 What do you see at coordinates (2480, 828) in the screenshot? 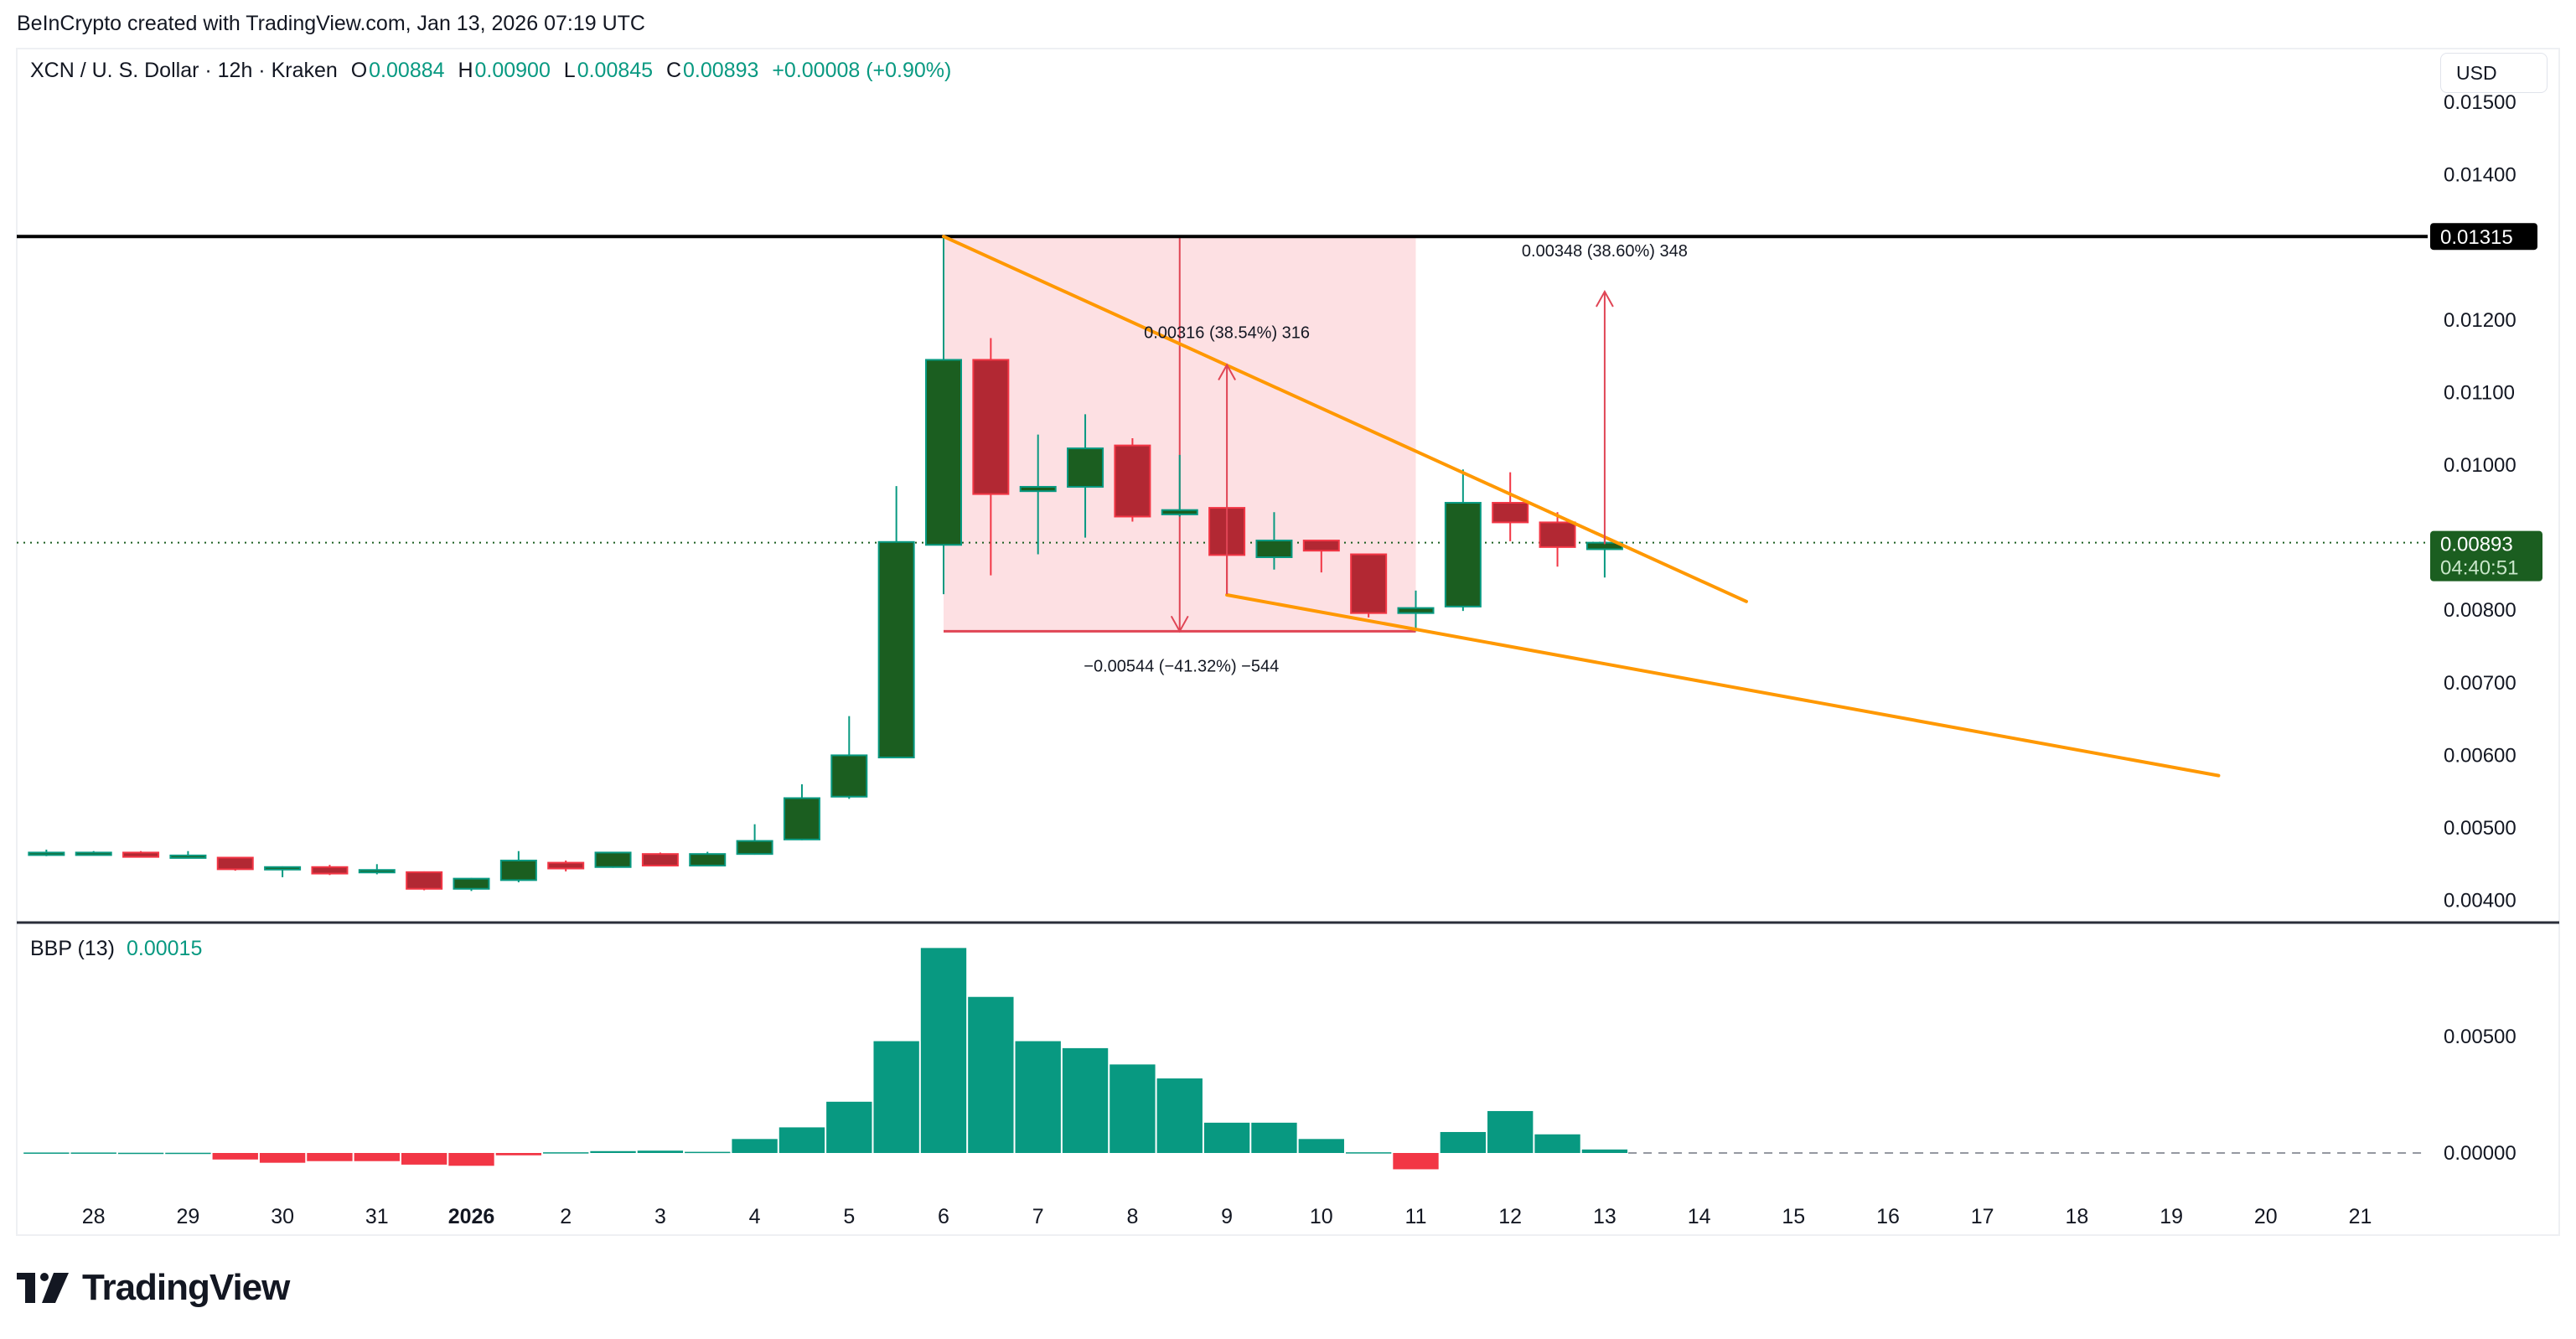
I see `price-tick-label: 0.00500` at bounding box center [2480, 828].